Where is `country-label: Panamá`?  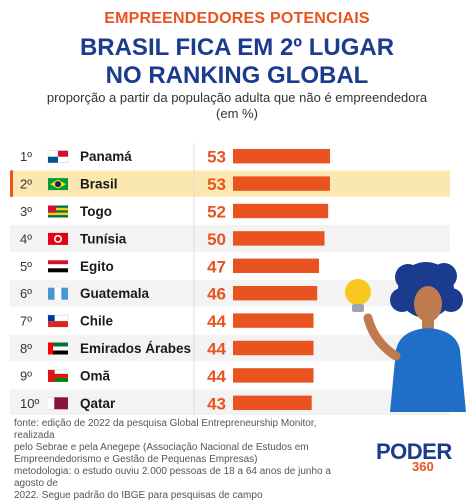
country-label: Panamá is located at coordinates (106, 156).